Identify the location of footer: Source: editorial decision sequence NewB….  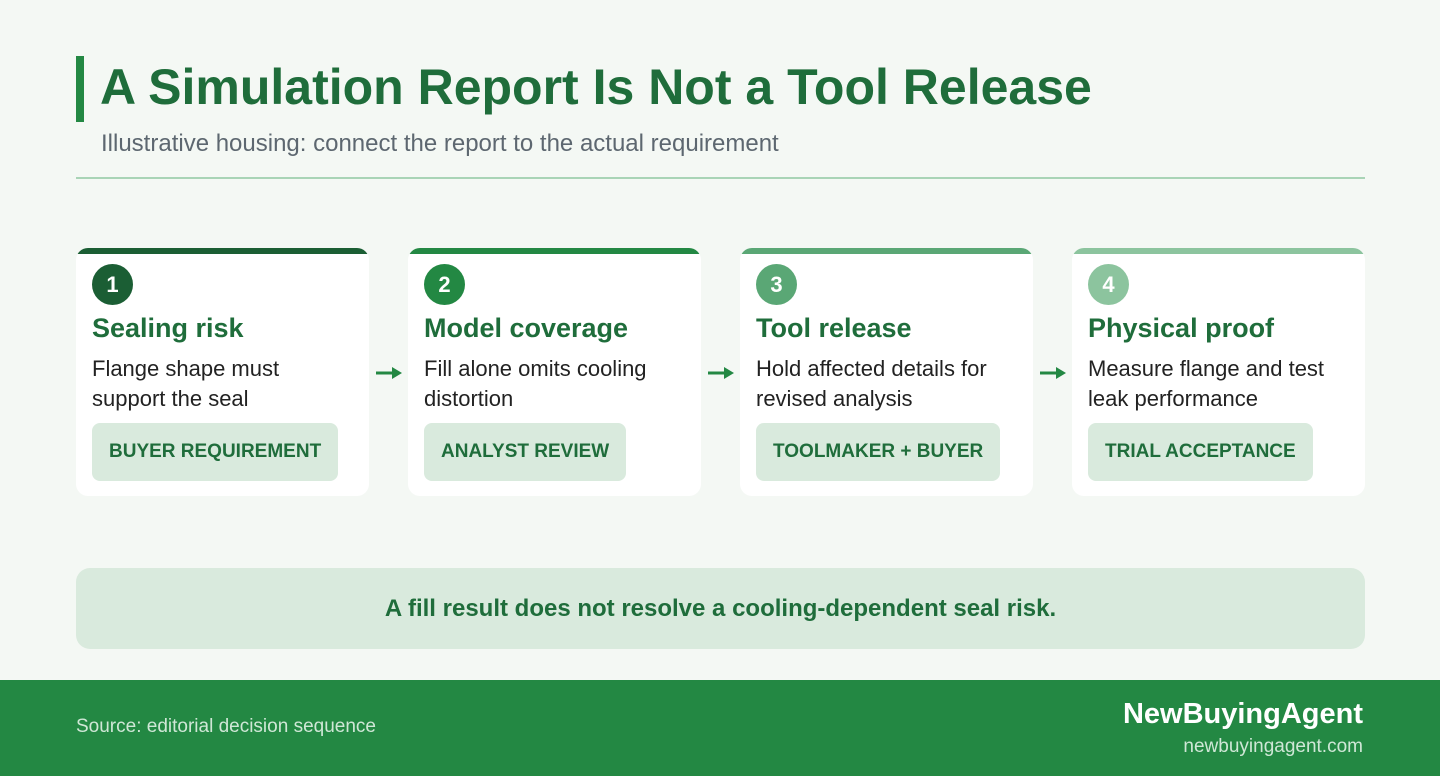
(720, 728).